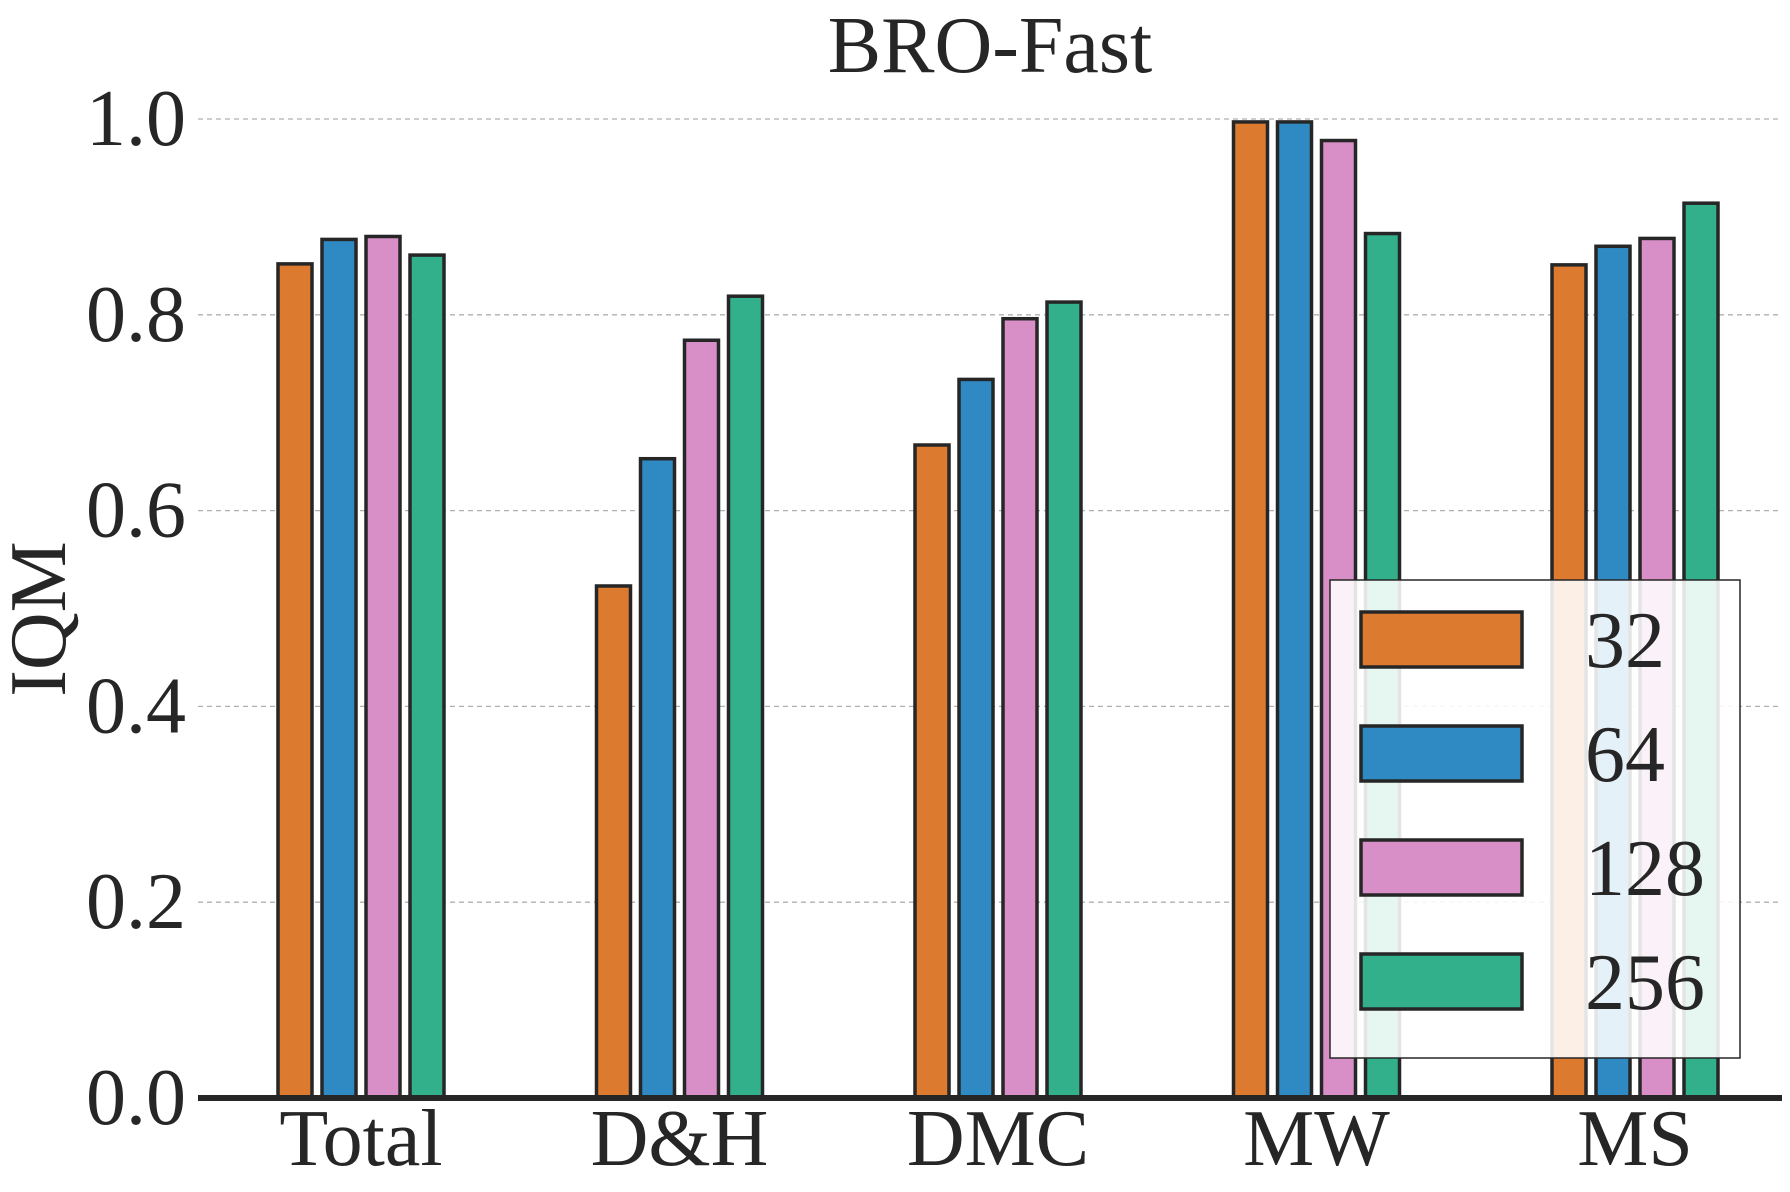 This screenshot has width=1790, height=1192. I want to click on x-tick-label: Total, so click(360, 1139).